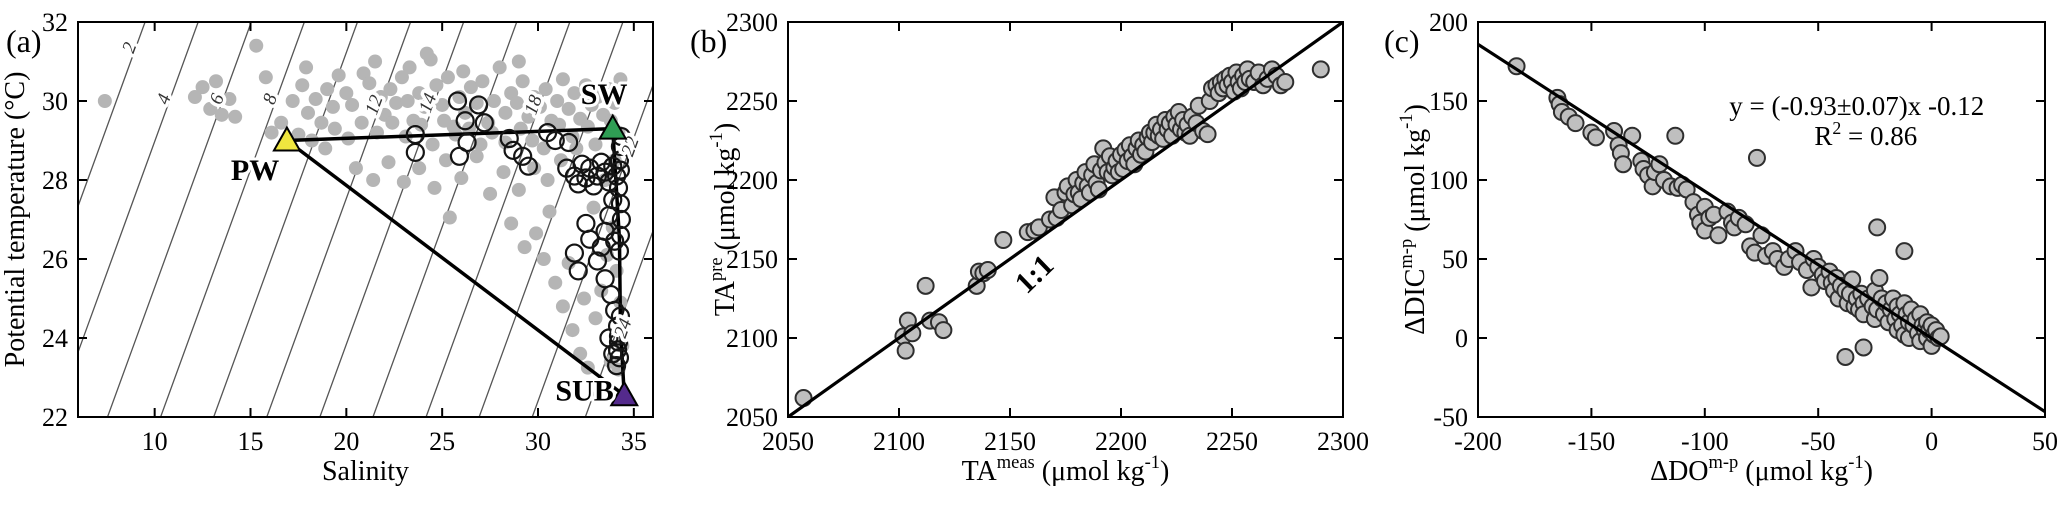 The height and width of the screenshot is (507, 2067). I want to click on svg-text: SW, so click(604, 94).